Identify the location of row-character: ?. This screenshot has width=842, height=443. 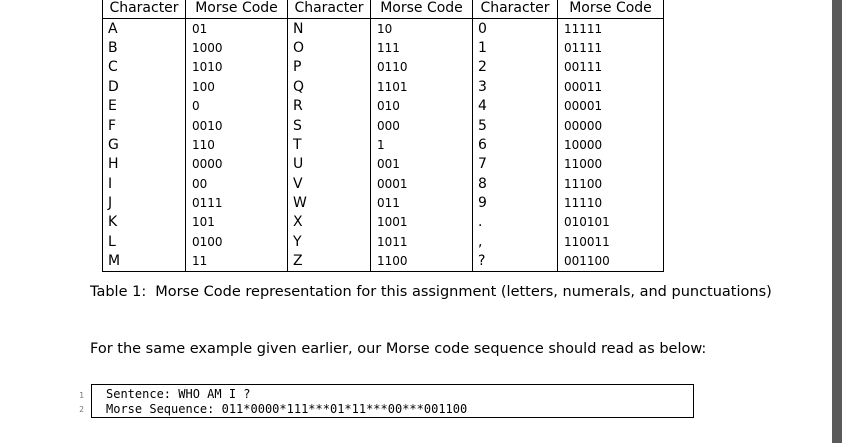
(515, 262).